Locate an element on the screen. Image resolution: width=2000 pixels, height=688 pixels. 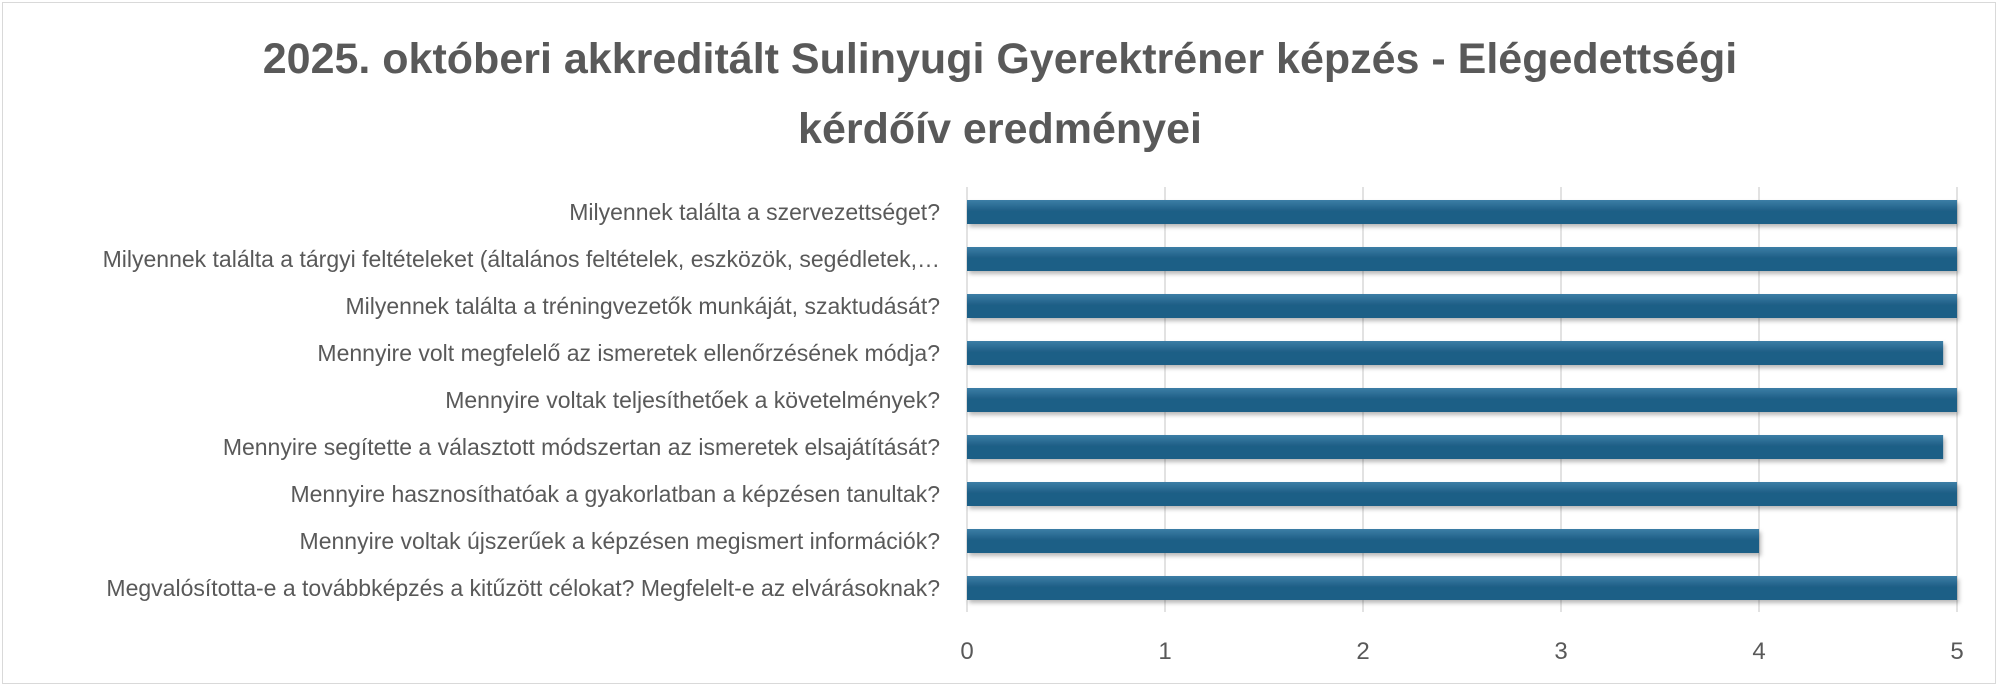
x-tick-label: 4 is located at coordinates (1758, 651).